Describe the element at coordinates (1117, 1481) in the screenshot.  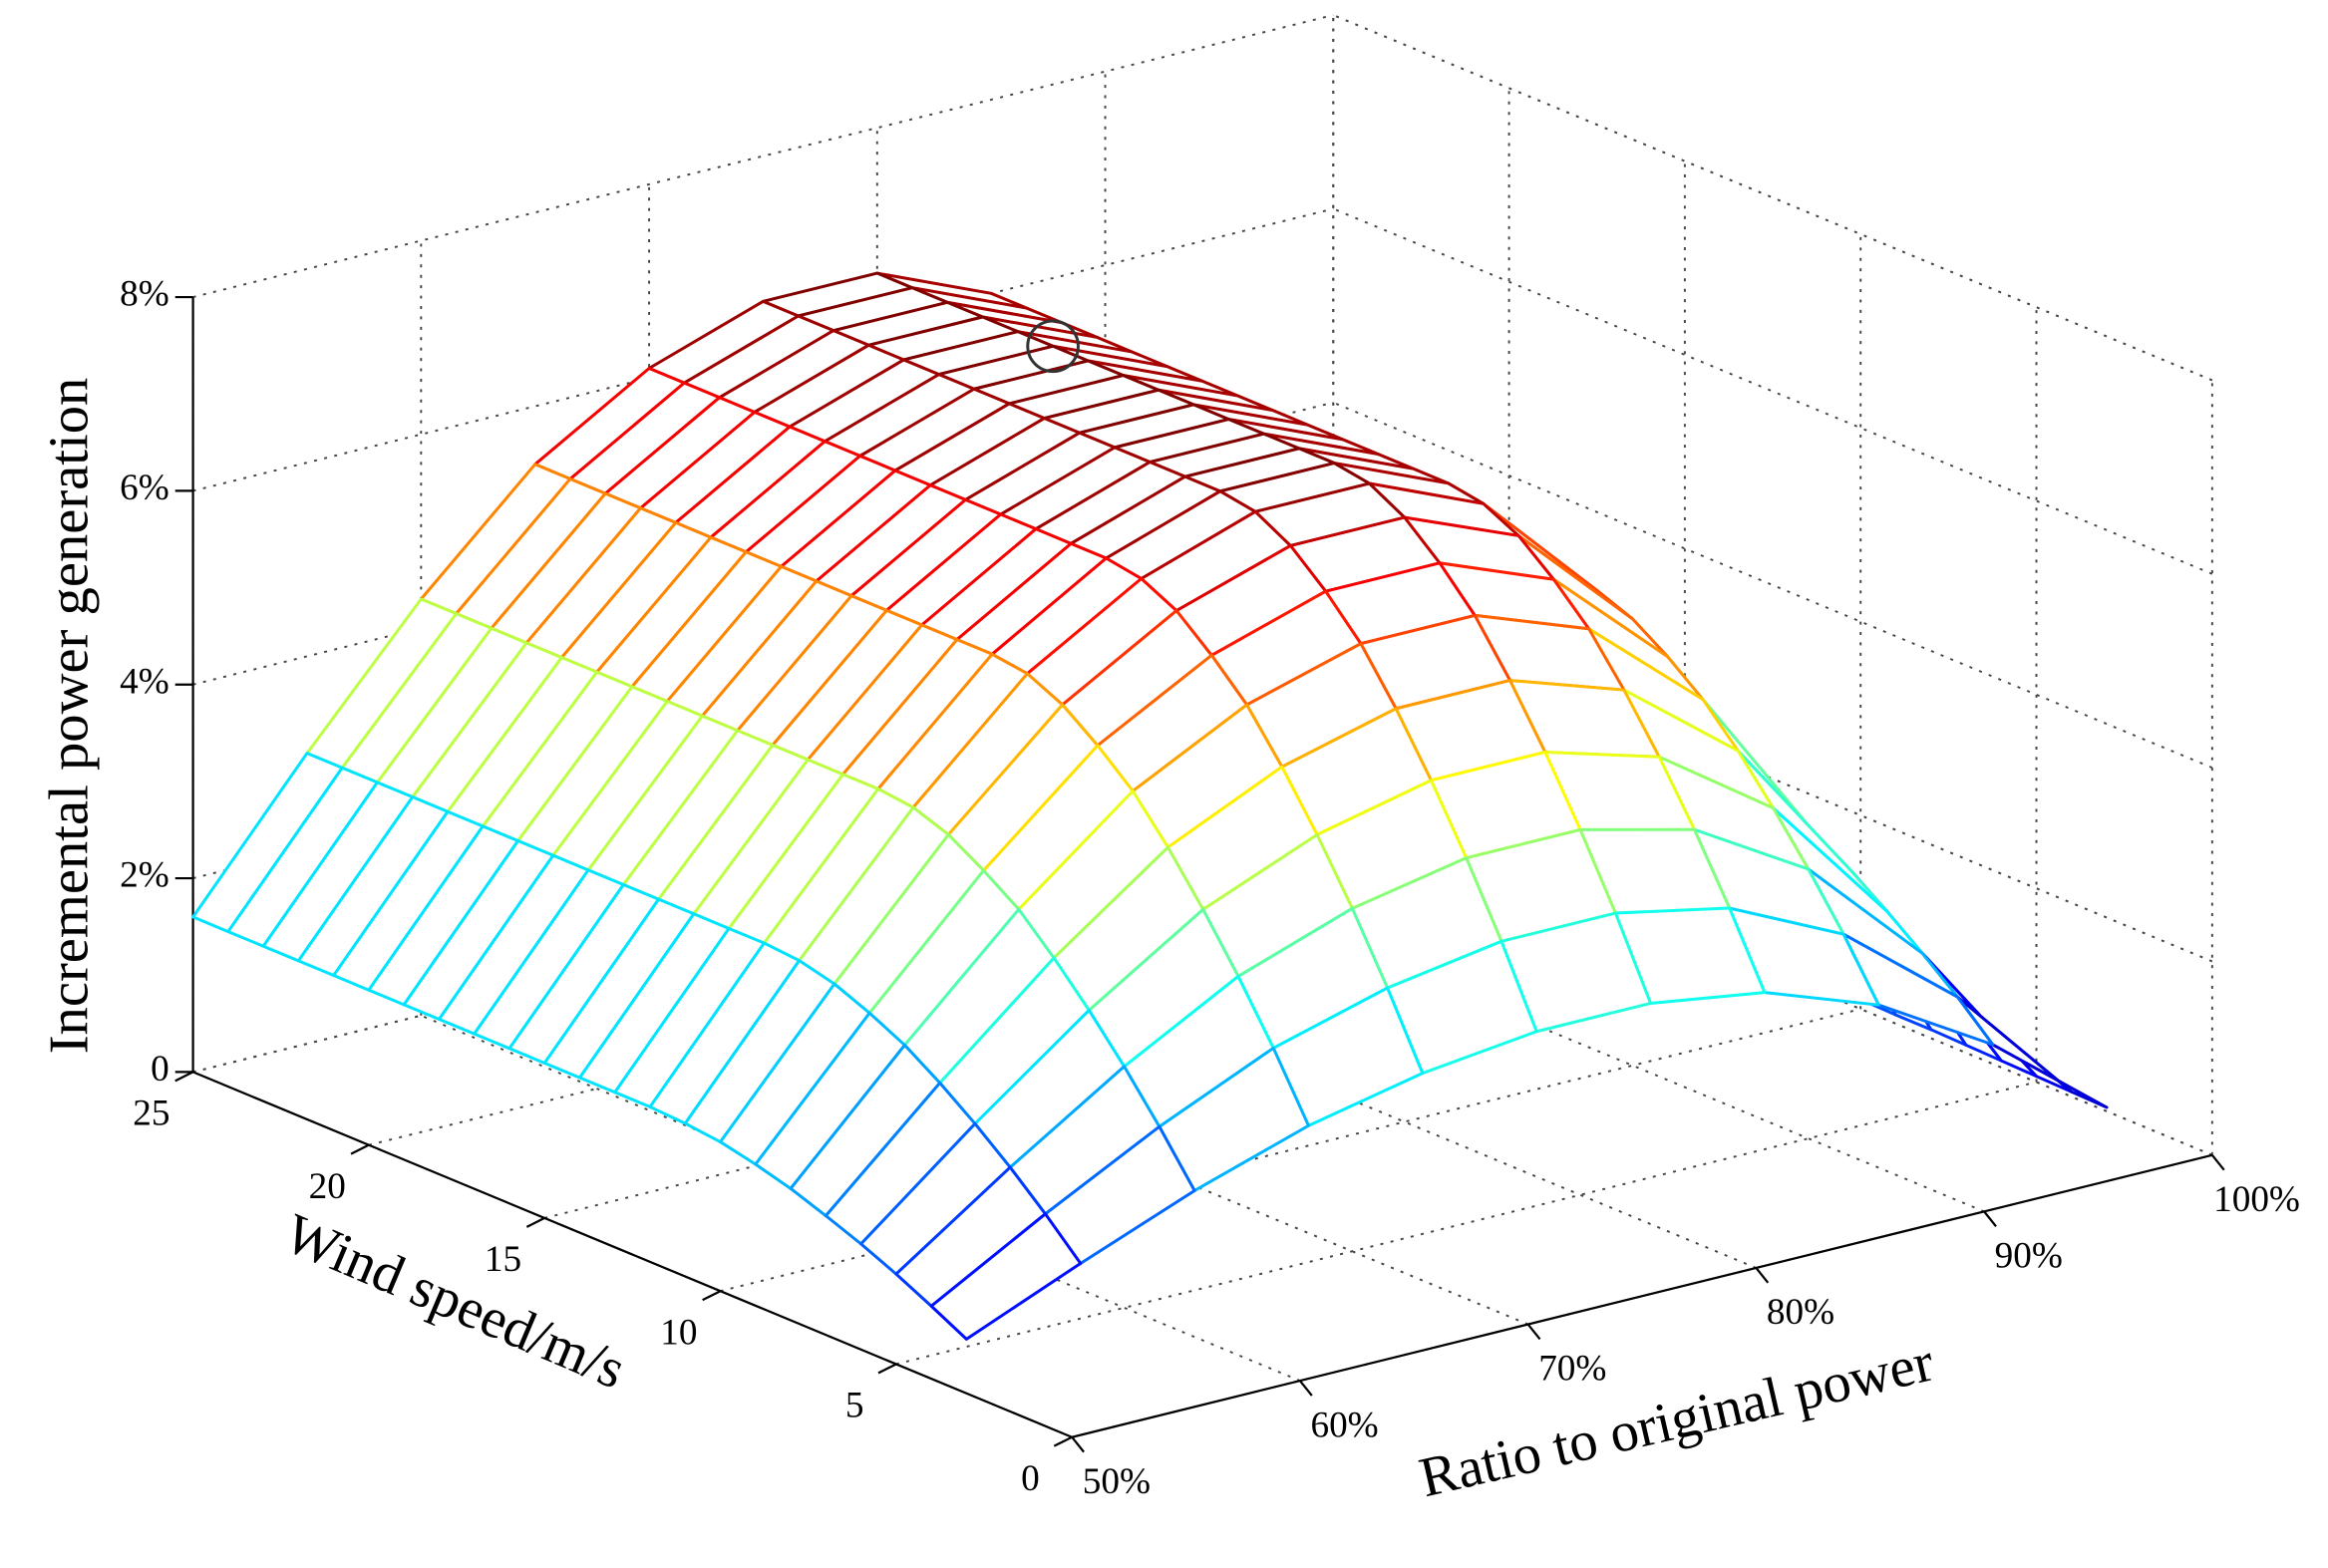
I see `x-tick-label: 50%` at that location.